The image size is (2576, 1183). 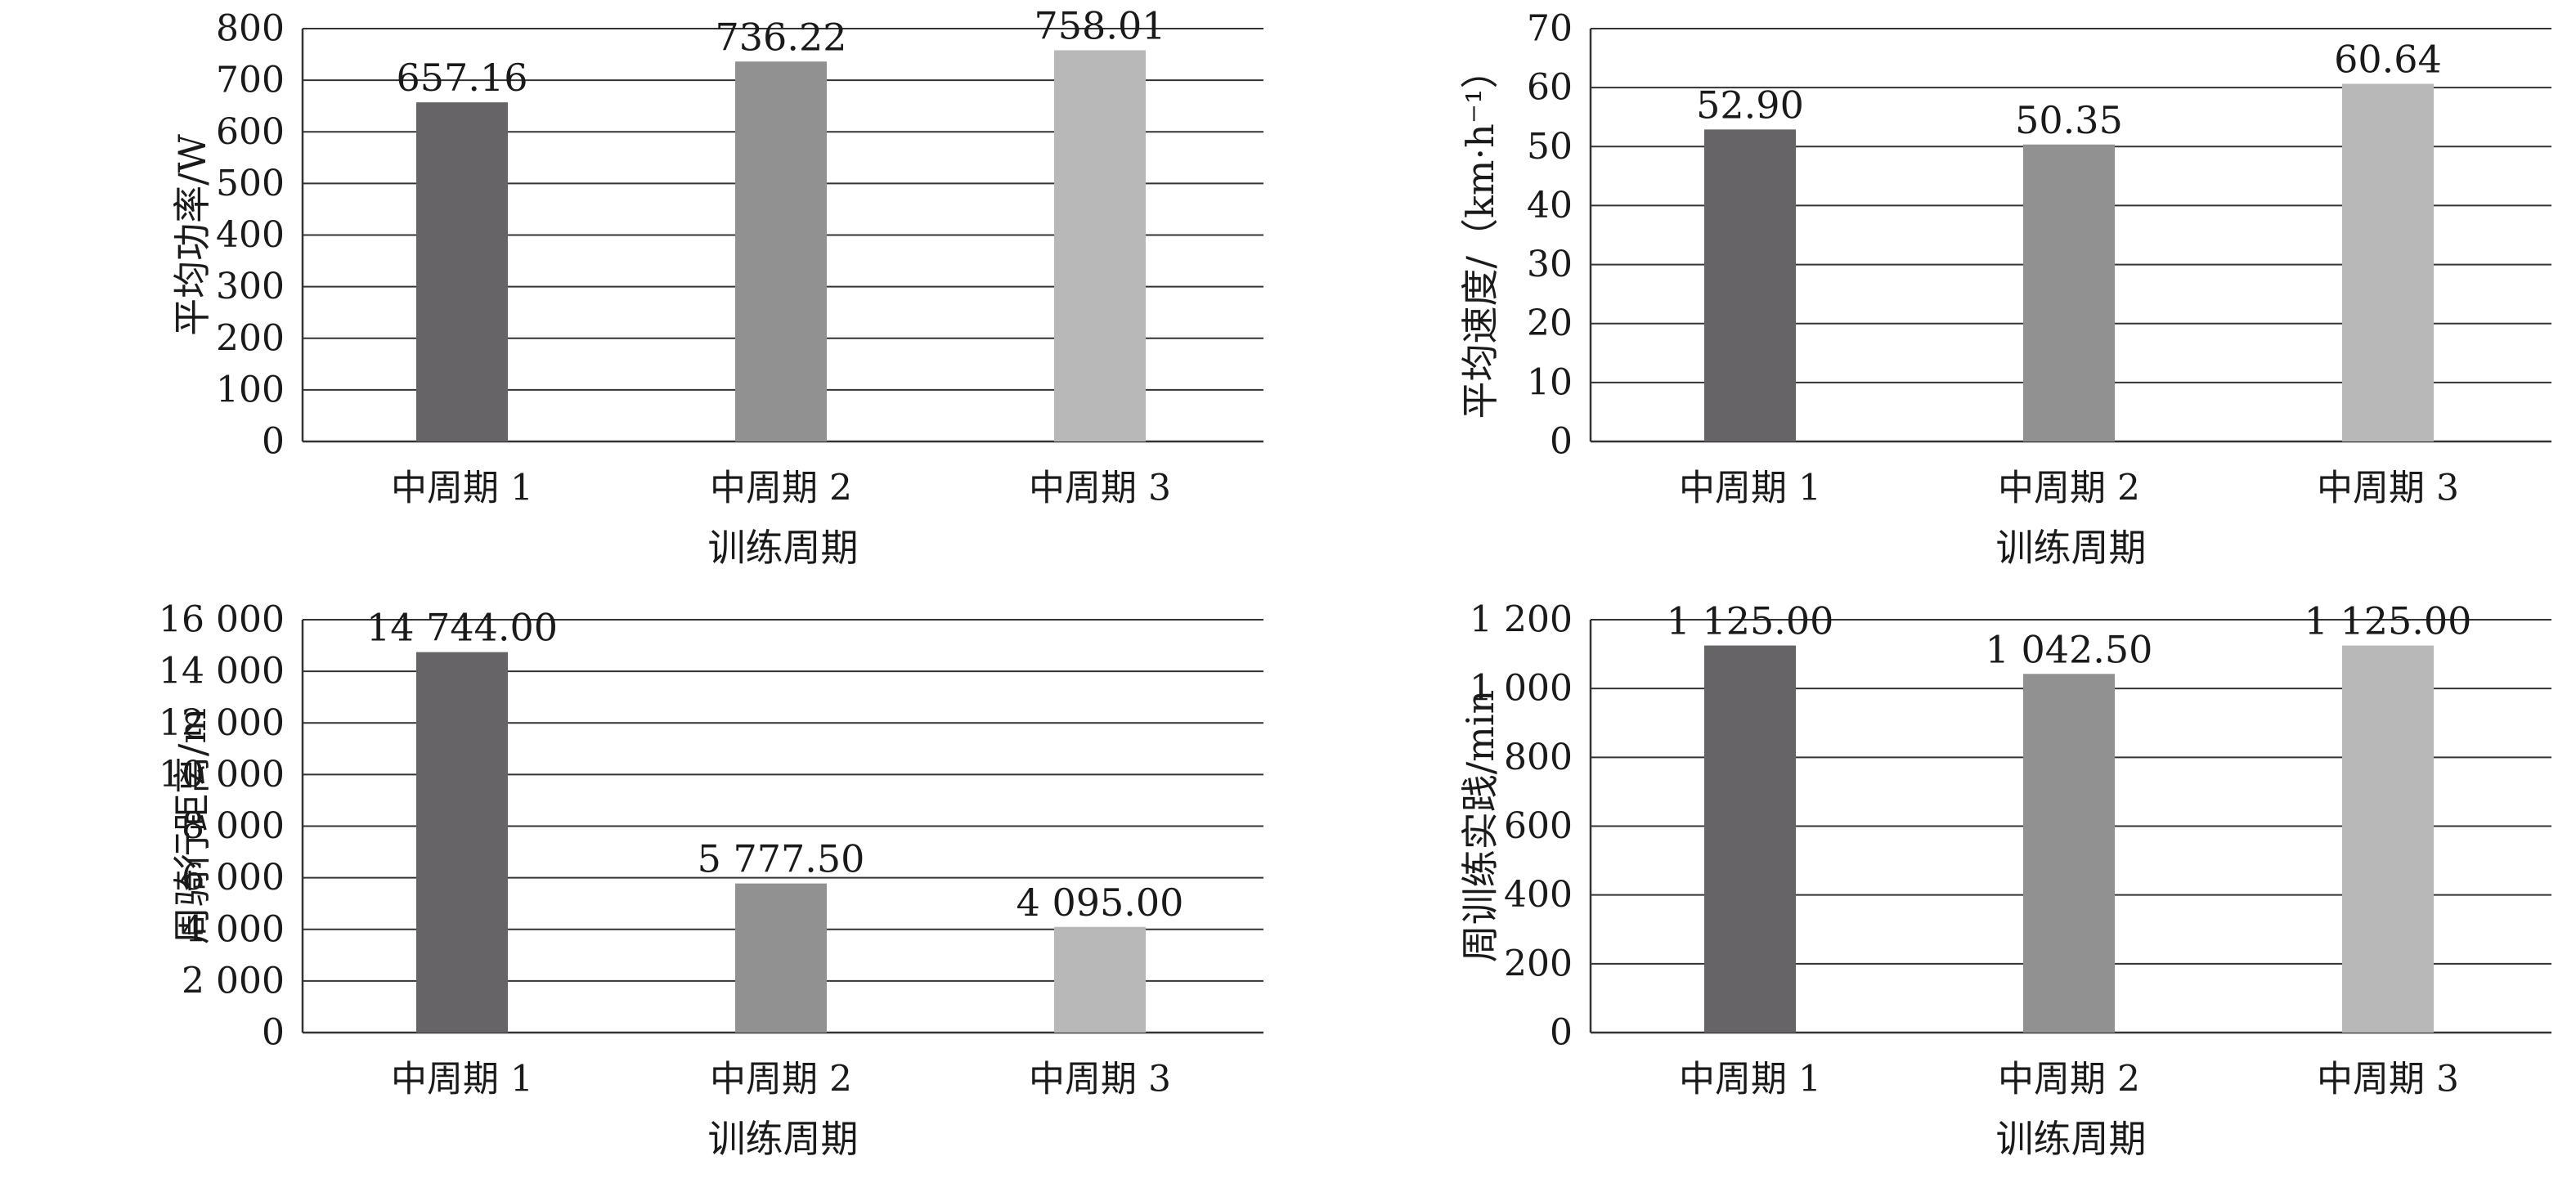 I want to click on y-tick-label: 16 000, so click(x=222, y=620).